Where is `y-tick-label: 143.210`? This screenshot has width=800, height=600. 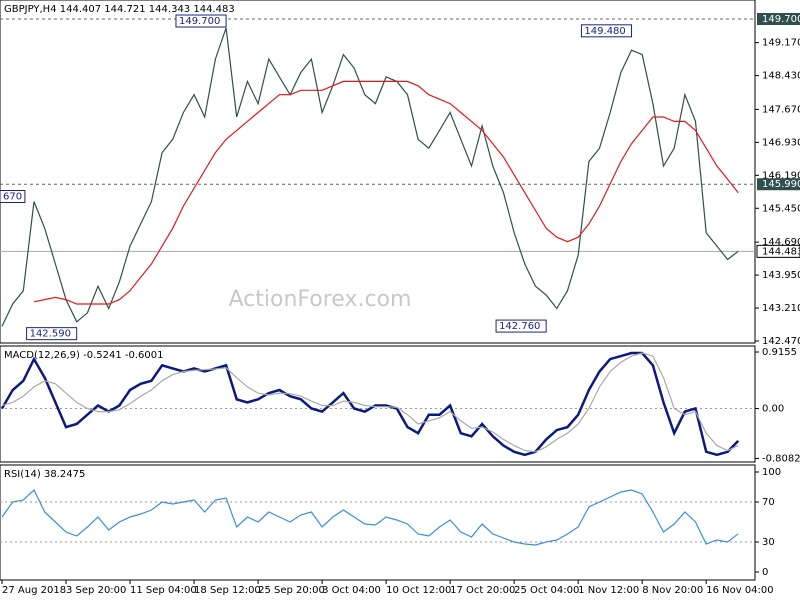
y-tick-label: 143.210 is located at coordinates (781, 308).